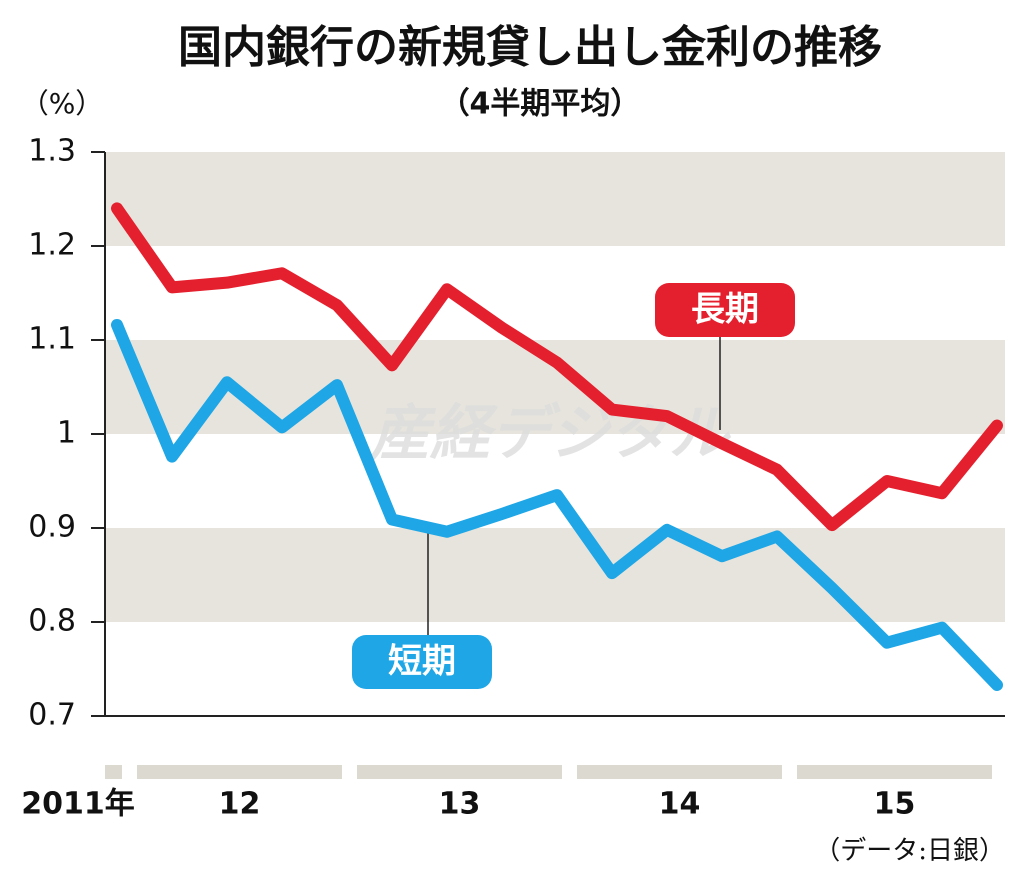 Image resolution: width=1024 pixels, height=876 pixels. Describe the element at coordinates (52, 527) in the screenshot. I see `y-tick-label: 0.9` at that location.